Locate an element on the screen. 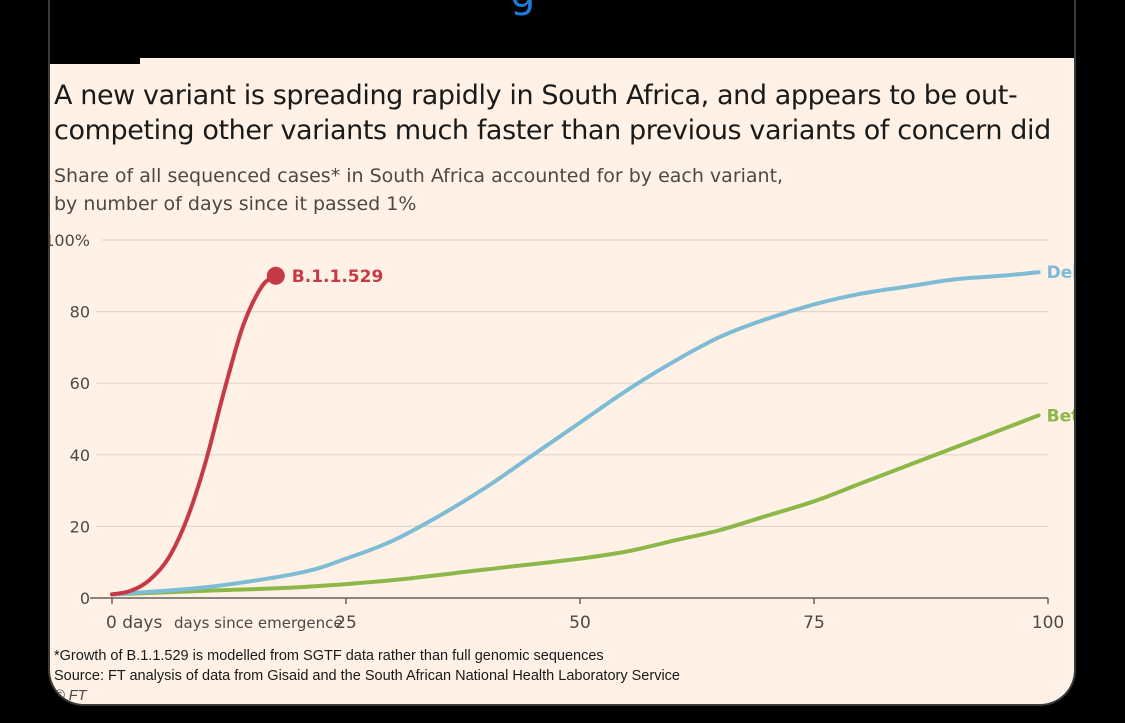 The width and height of the screenshot is (1125, 723). footnote-credit: © FT is located at coordinates (70, 696).